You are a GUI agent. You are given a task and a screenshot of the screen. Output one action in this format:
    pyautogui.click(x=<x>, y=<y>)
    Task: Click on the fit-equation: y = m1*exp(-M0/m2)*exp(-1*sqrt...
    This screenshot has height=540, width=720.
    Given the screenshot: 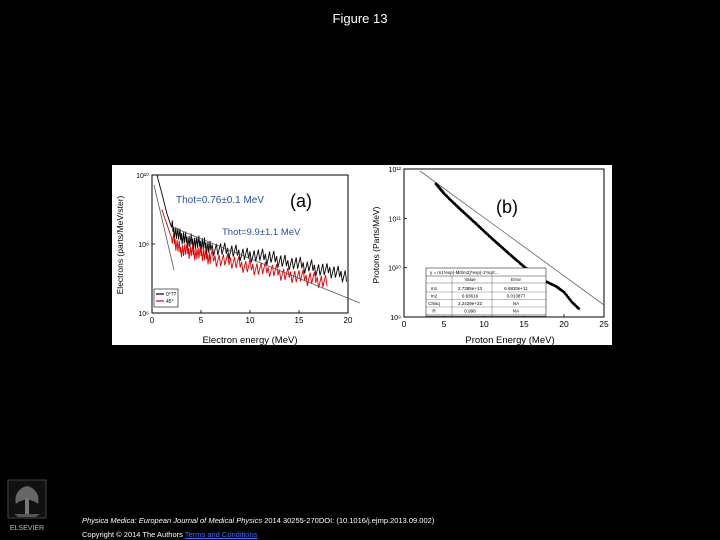 What is the action you would take?
    pyautogui.click(x=464, y=272)
    